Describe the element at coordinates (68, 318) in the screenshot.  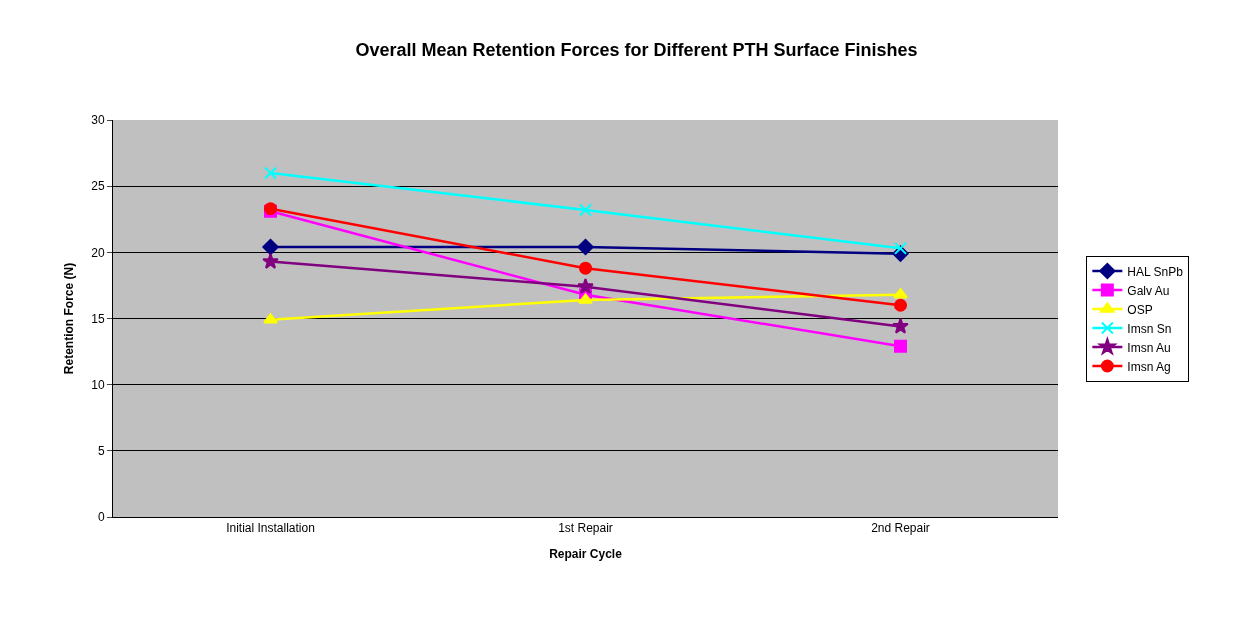
I see `y-axis-title: Retention Force (N)` at that location.